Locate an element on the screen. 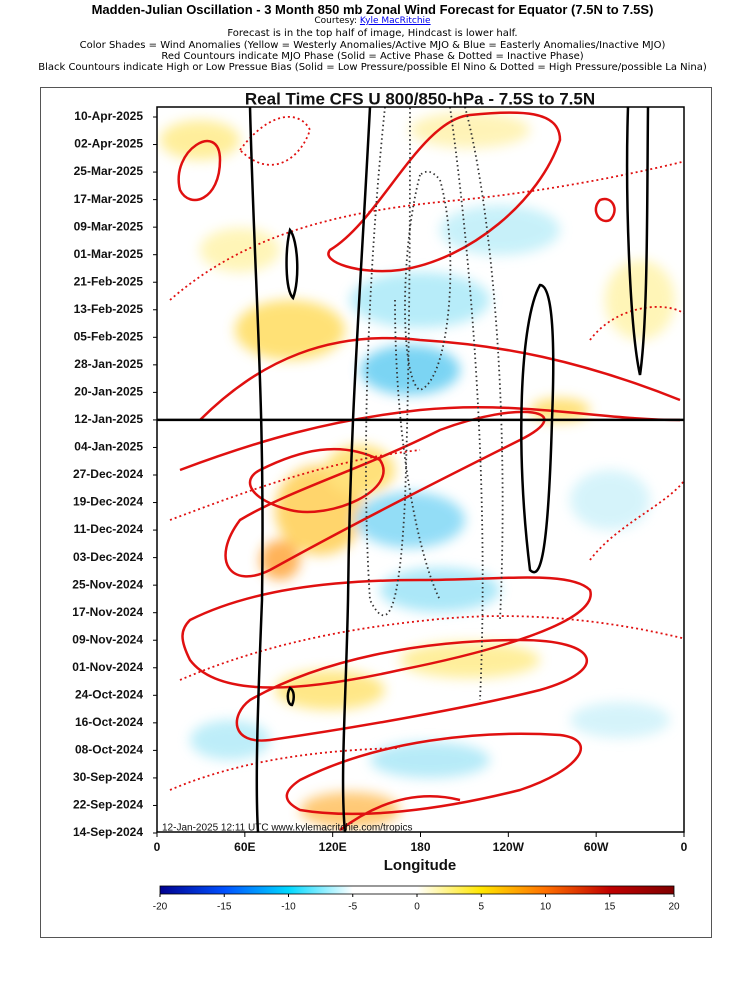  y-tick-label: 10-Apr-2025 is located at coordinates (108, 116).